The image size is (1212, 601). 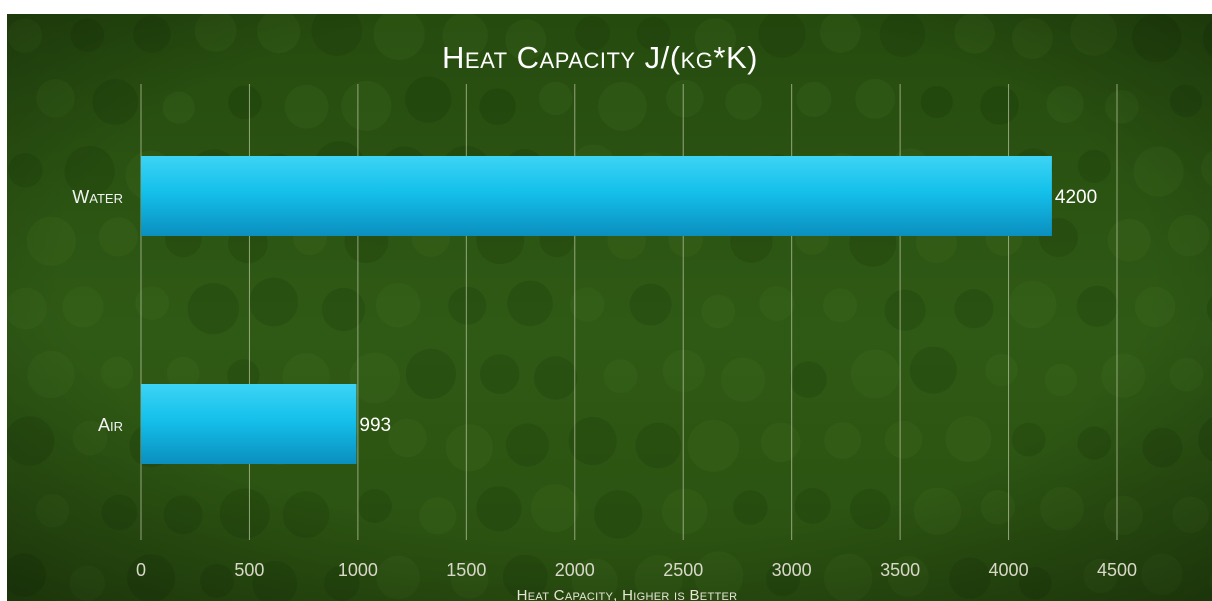 What do you see at coordinates (1117, 570) in the screenshot?
I see `x-tick-label: 4500` at bounding box center [1117, 570].